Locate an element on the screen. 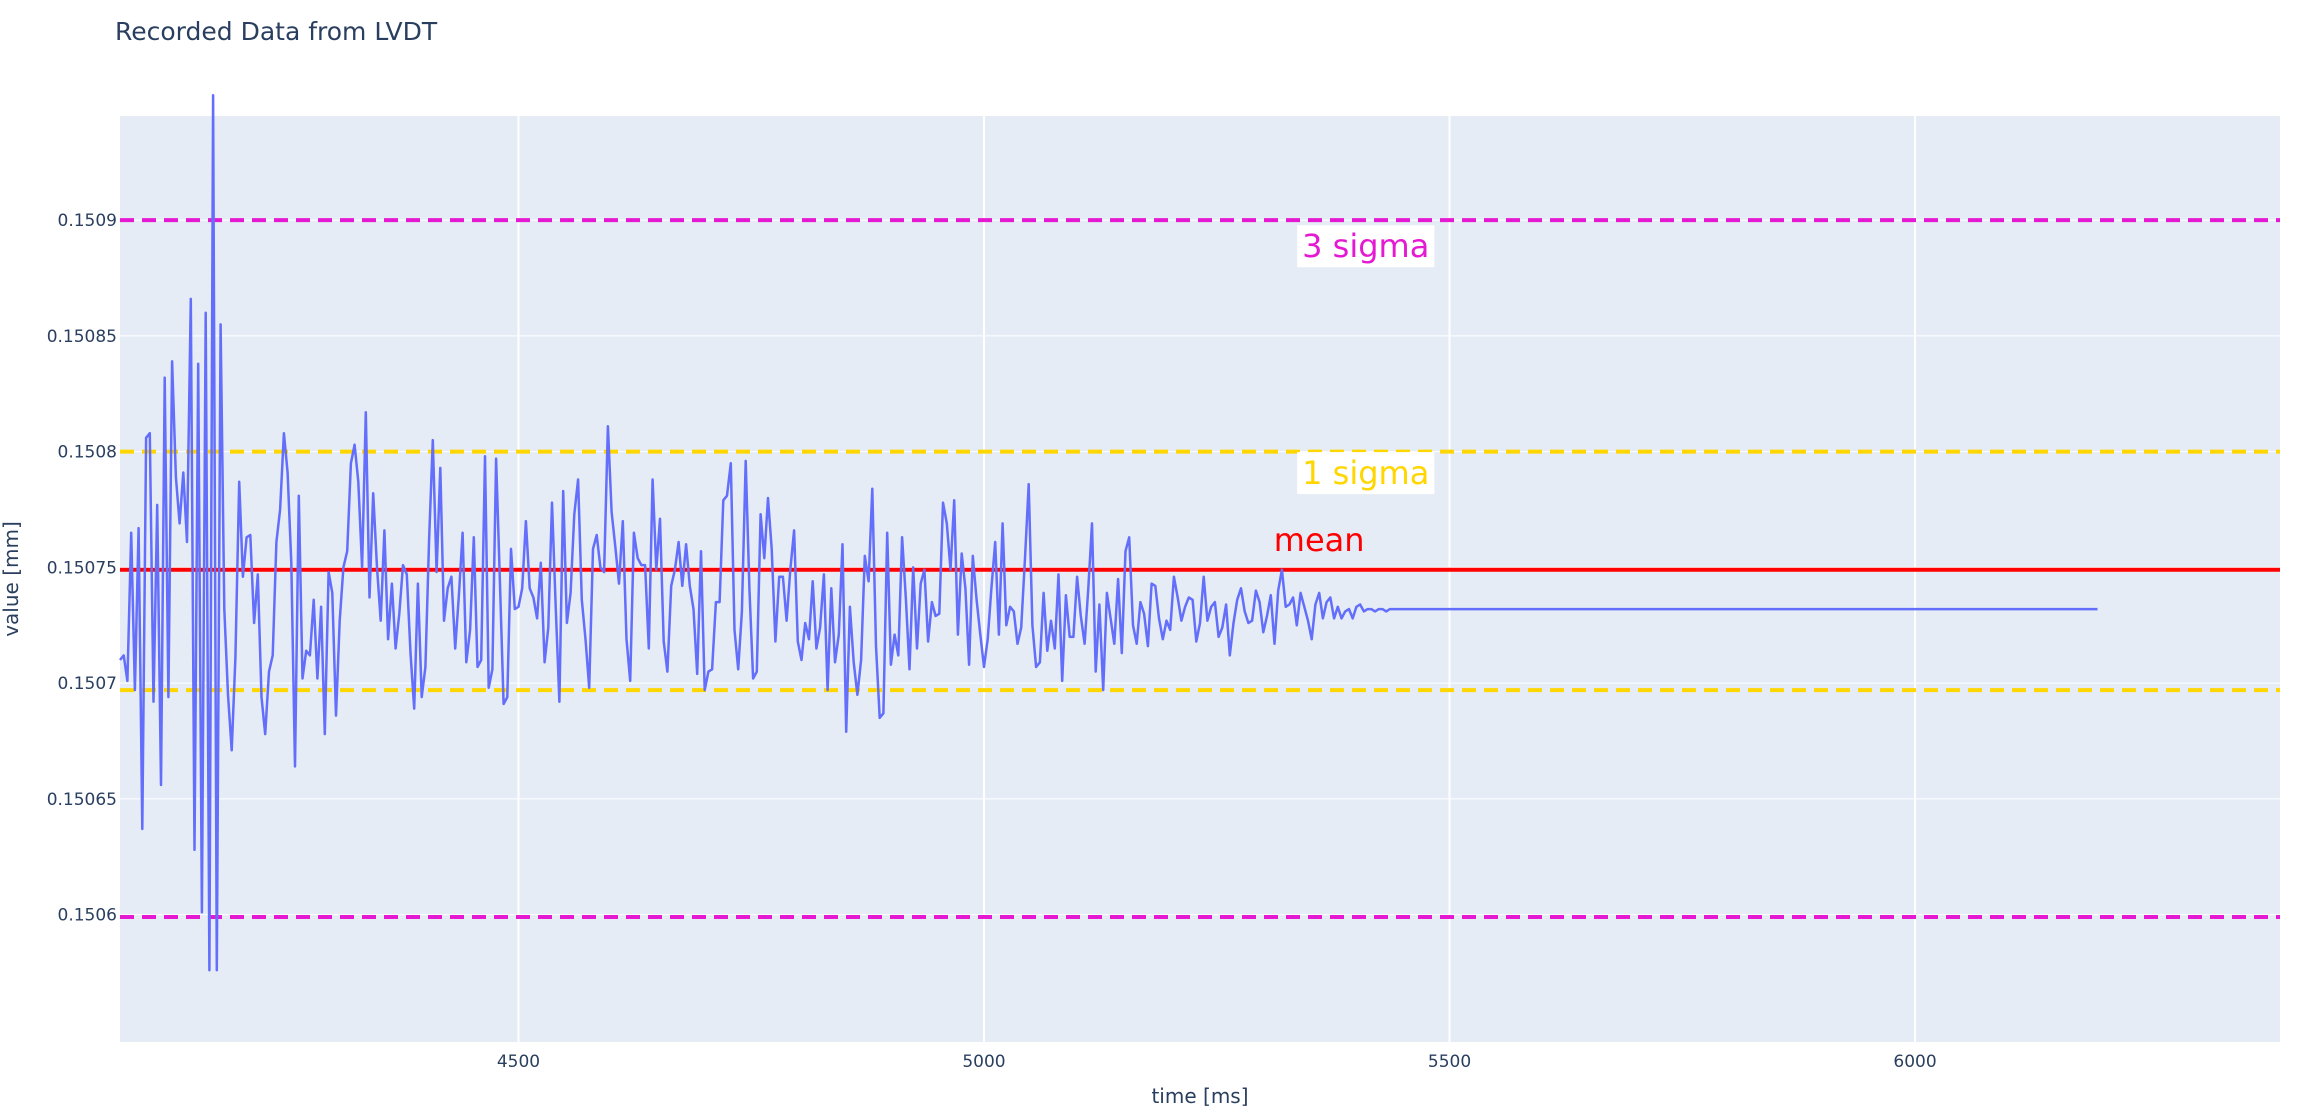 The height and width of the screenshot is (1119, 2301). x-axis-ticks: 4500 5000 5500 6000 is located at coordinates (1217, 1062).